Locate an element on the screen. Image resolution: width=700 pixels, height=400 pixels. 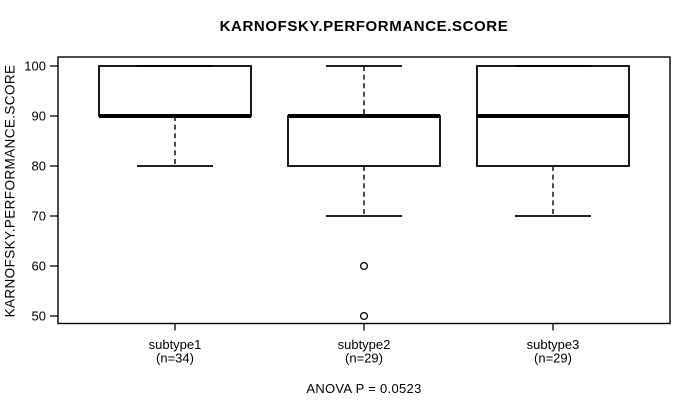
x-tick-label-subtype1: subtype1 is located at coordinates (175, 344).